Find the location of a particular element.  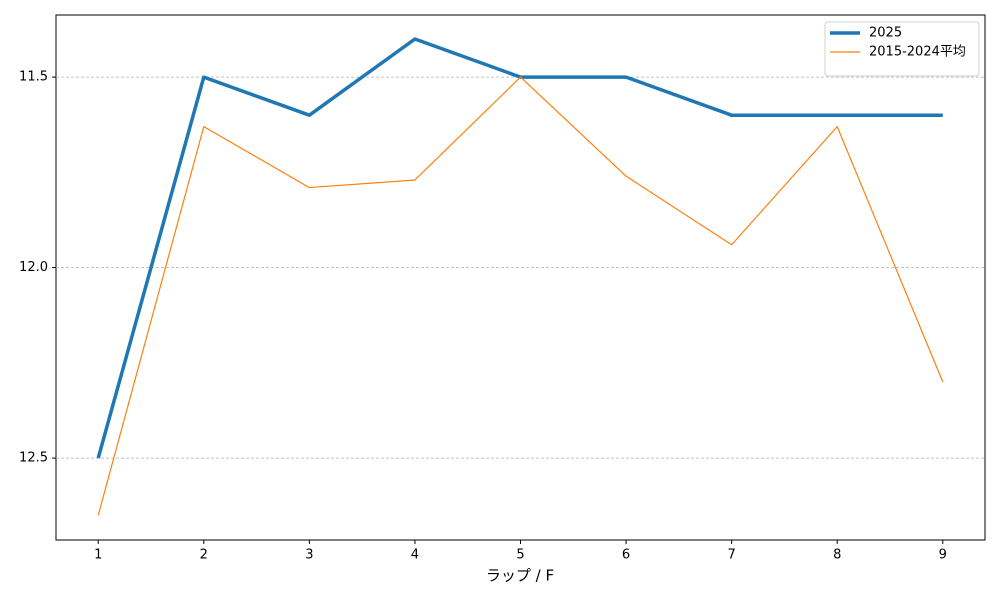

x-tick-label: 9 is located at coordinates (943, 555).